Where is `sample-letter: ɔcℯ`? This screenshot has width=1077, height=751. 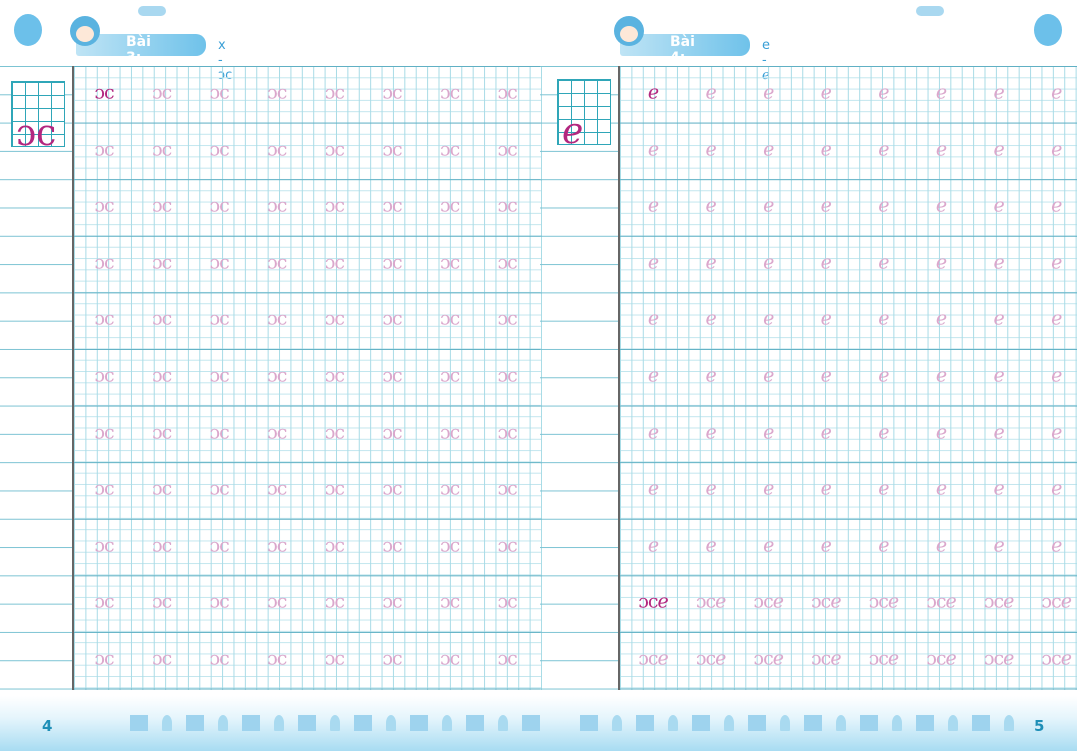
sample-letter: ɔcℯ is located at coordinates (653, 601).